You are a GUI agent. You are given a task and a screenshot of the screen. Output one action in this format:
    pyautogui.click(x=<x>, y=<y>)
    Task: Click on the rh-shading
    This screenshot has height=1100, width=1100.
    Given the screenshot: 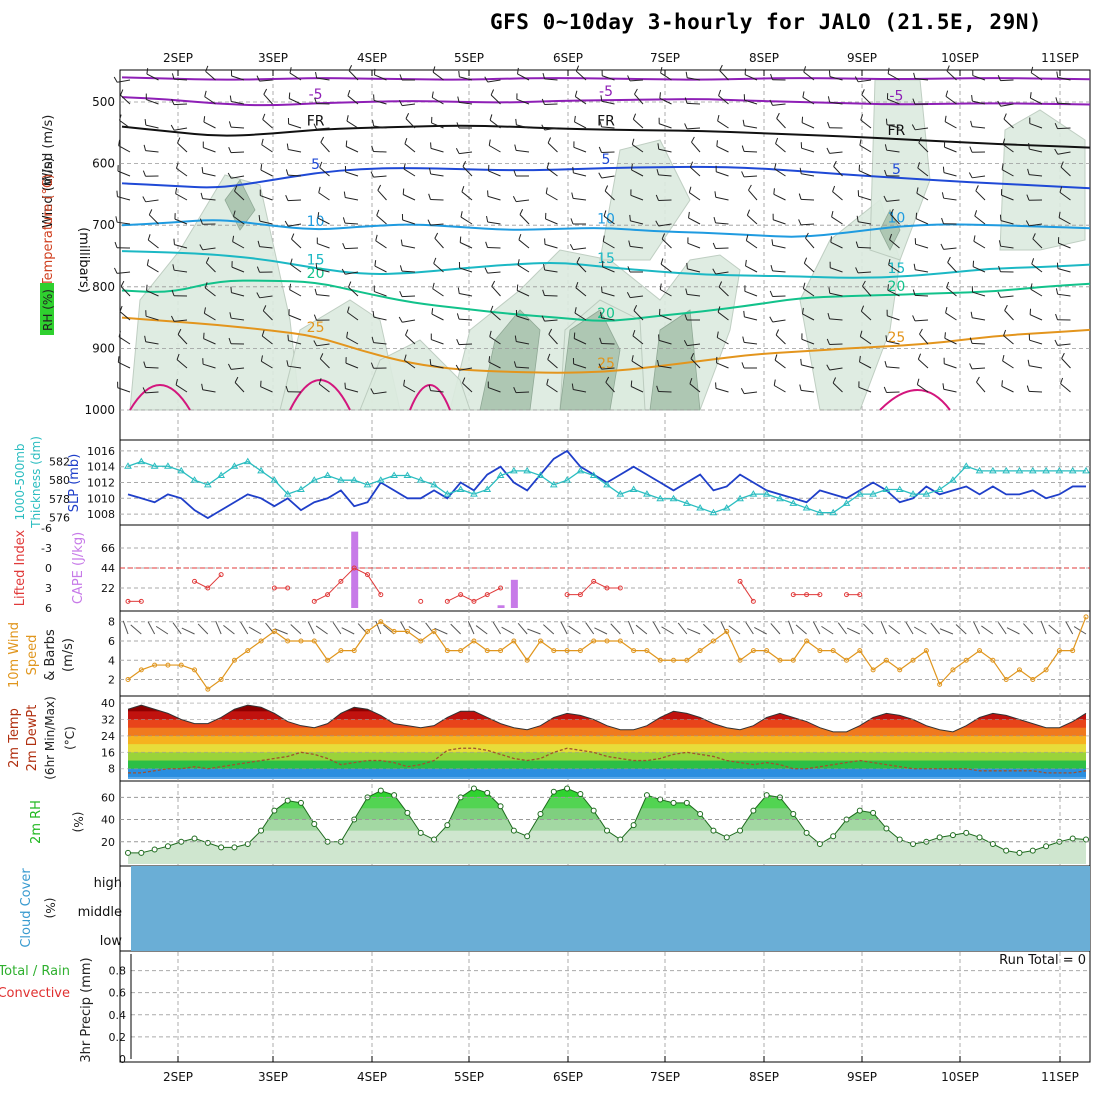 What is the action you would take?
    pyautogui.click(x=645, y=200)
    